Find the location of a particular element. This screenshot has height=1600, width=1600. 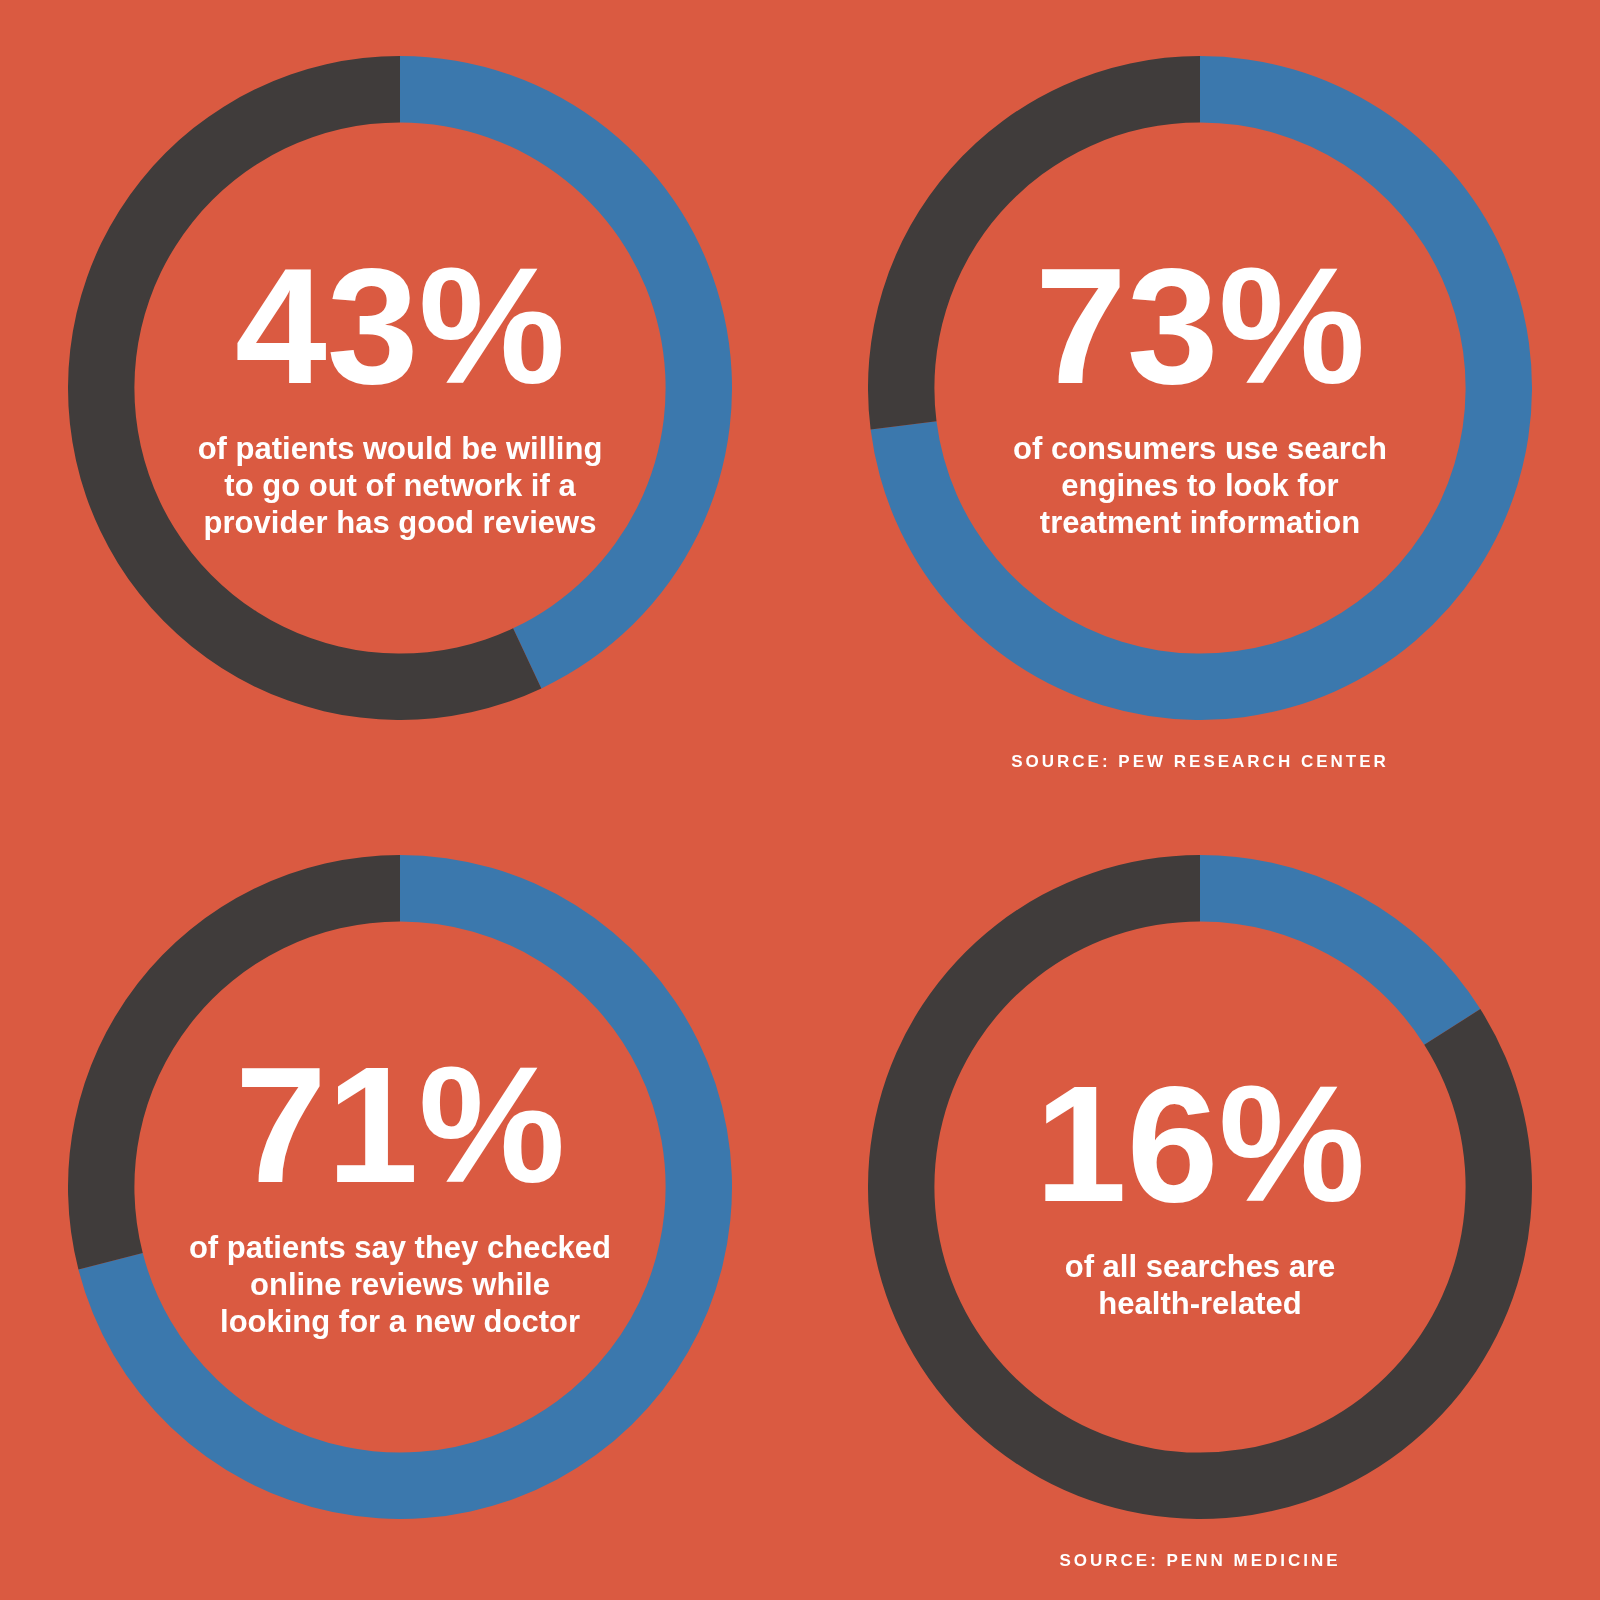

text: of all searches are health-related is located at coordinates (1200, 1284).